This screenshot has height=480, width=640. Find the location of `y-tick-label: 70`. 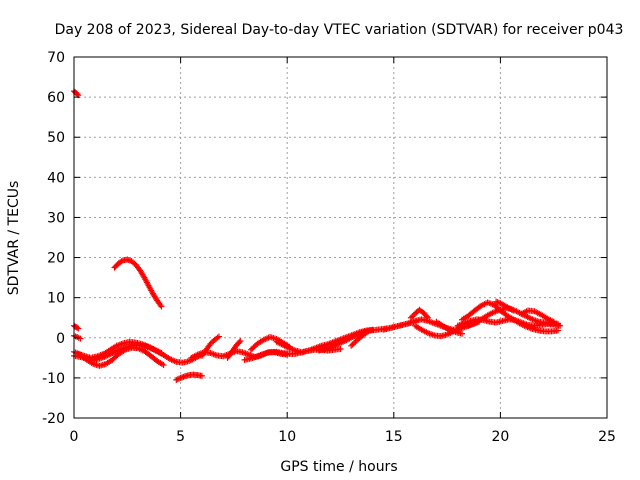

y-tick-label: 70 is located at coordinates (56, 58).